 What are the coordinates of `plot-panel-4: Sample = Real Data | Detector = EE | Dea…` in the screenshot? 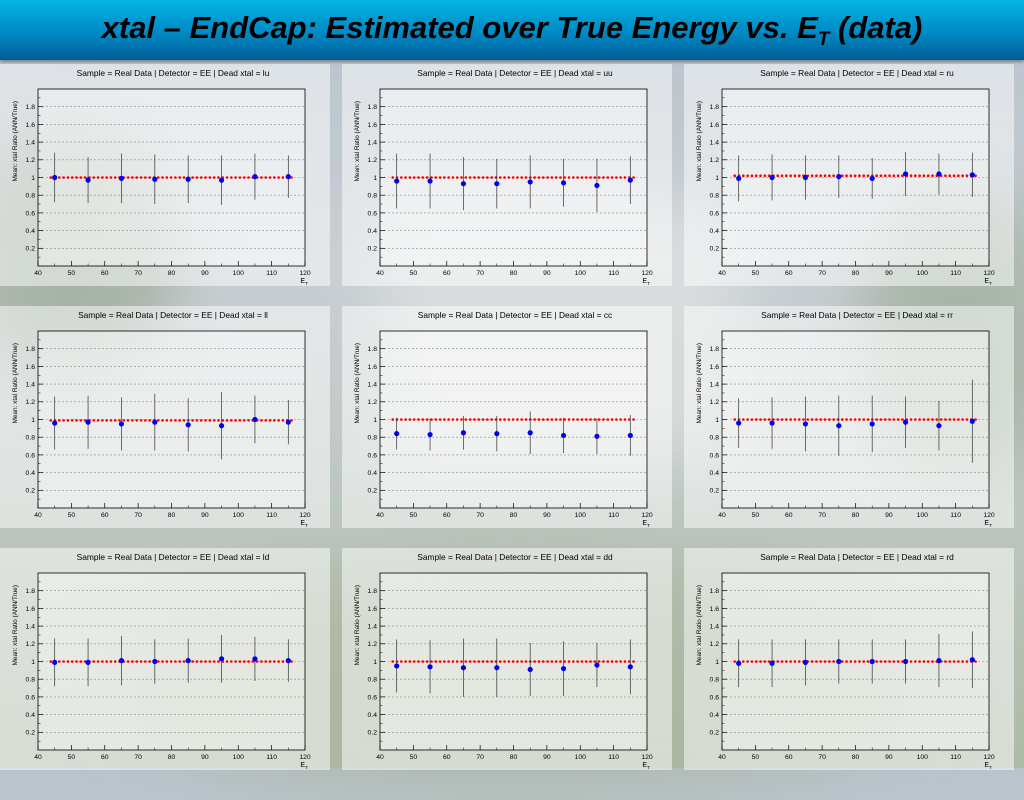 It's located at (165, 417).